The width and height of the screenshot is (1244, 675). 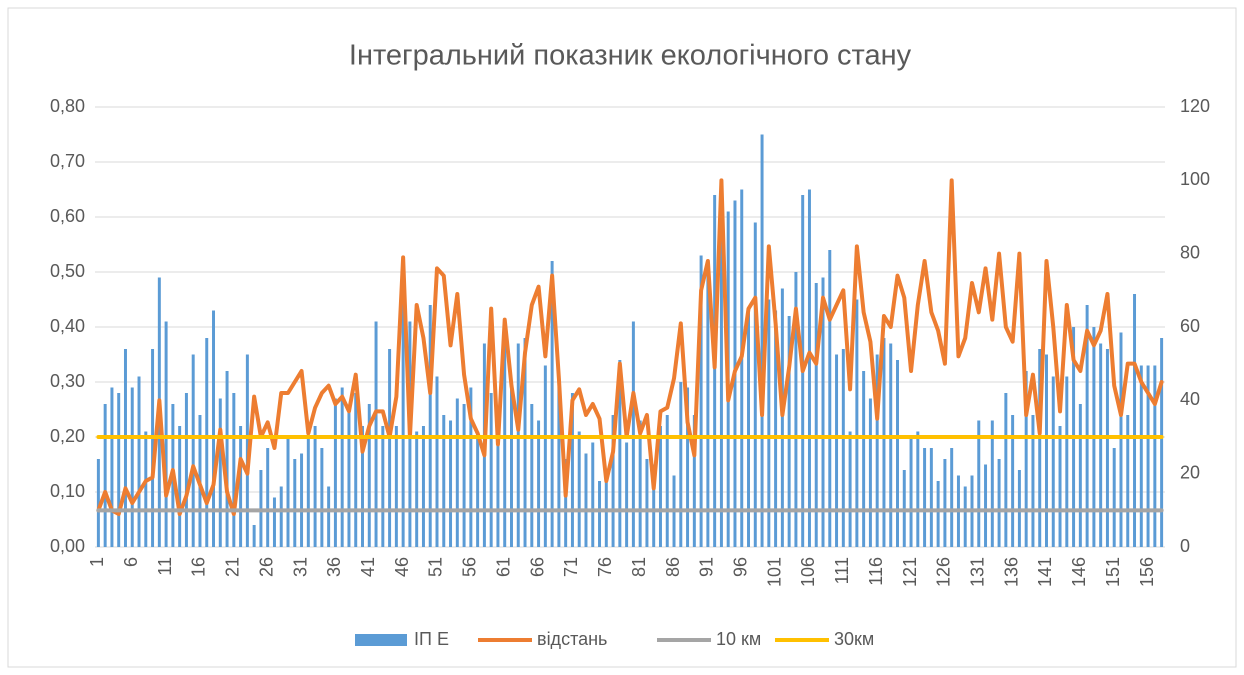 What do you see at coordinates (1113, 572) in the screenshot?
I see `x-tick-label: 151` at bounding box center [1113, 572].